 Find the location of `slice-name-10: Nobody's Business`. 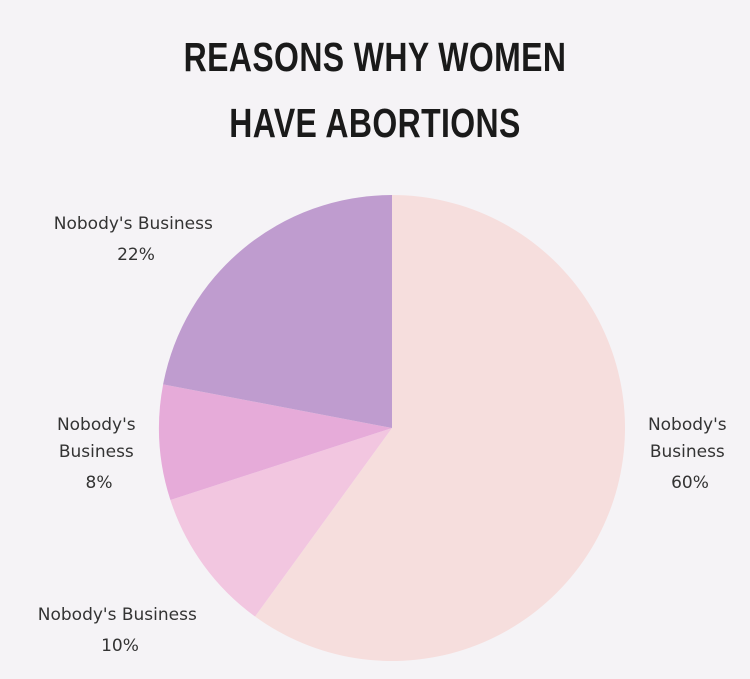

slice-name-10: Nobody's Business is located at coordinates (117, 615).